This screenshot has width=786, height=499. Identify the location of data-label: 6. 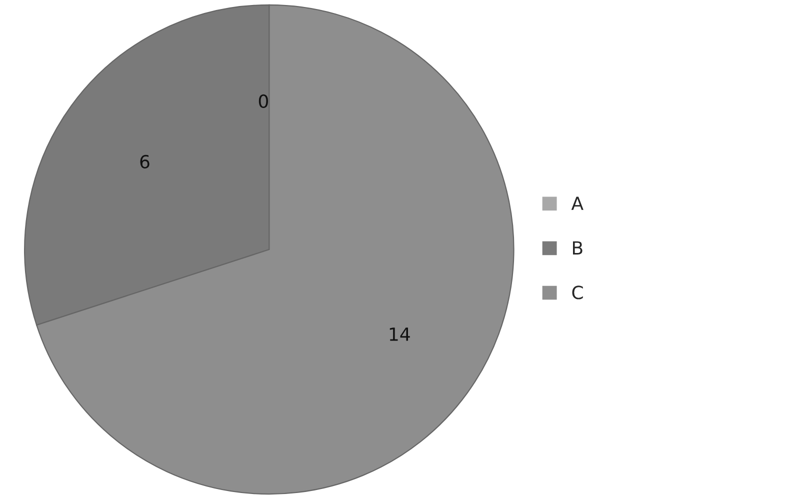
(145, 161).